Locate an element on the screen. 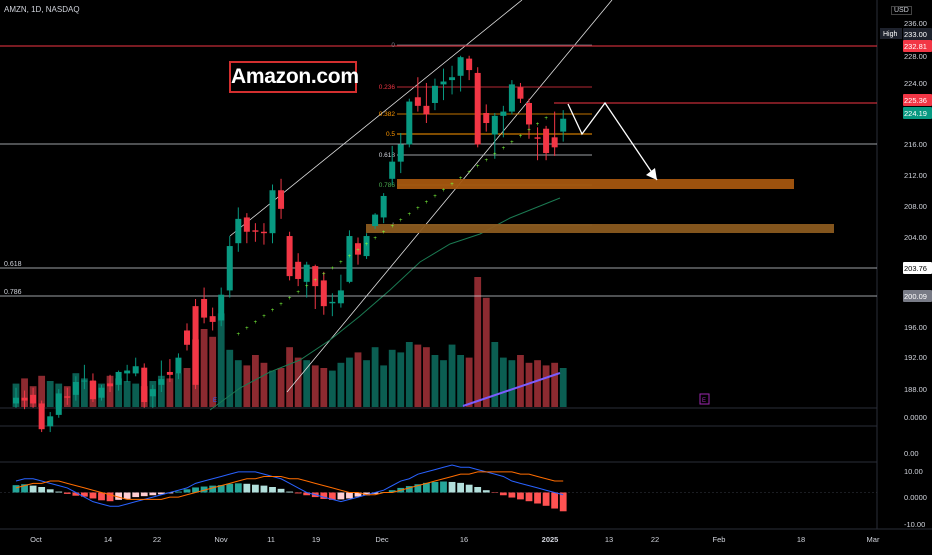 The width and height of the screenshot is (932, 555). fib-level-label: 0.236 is located at coordinates (387, 87).